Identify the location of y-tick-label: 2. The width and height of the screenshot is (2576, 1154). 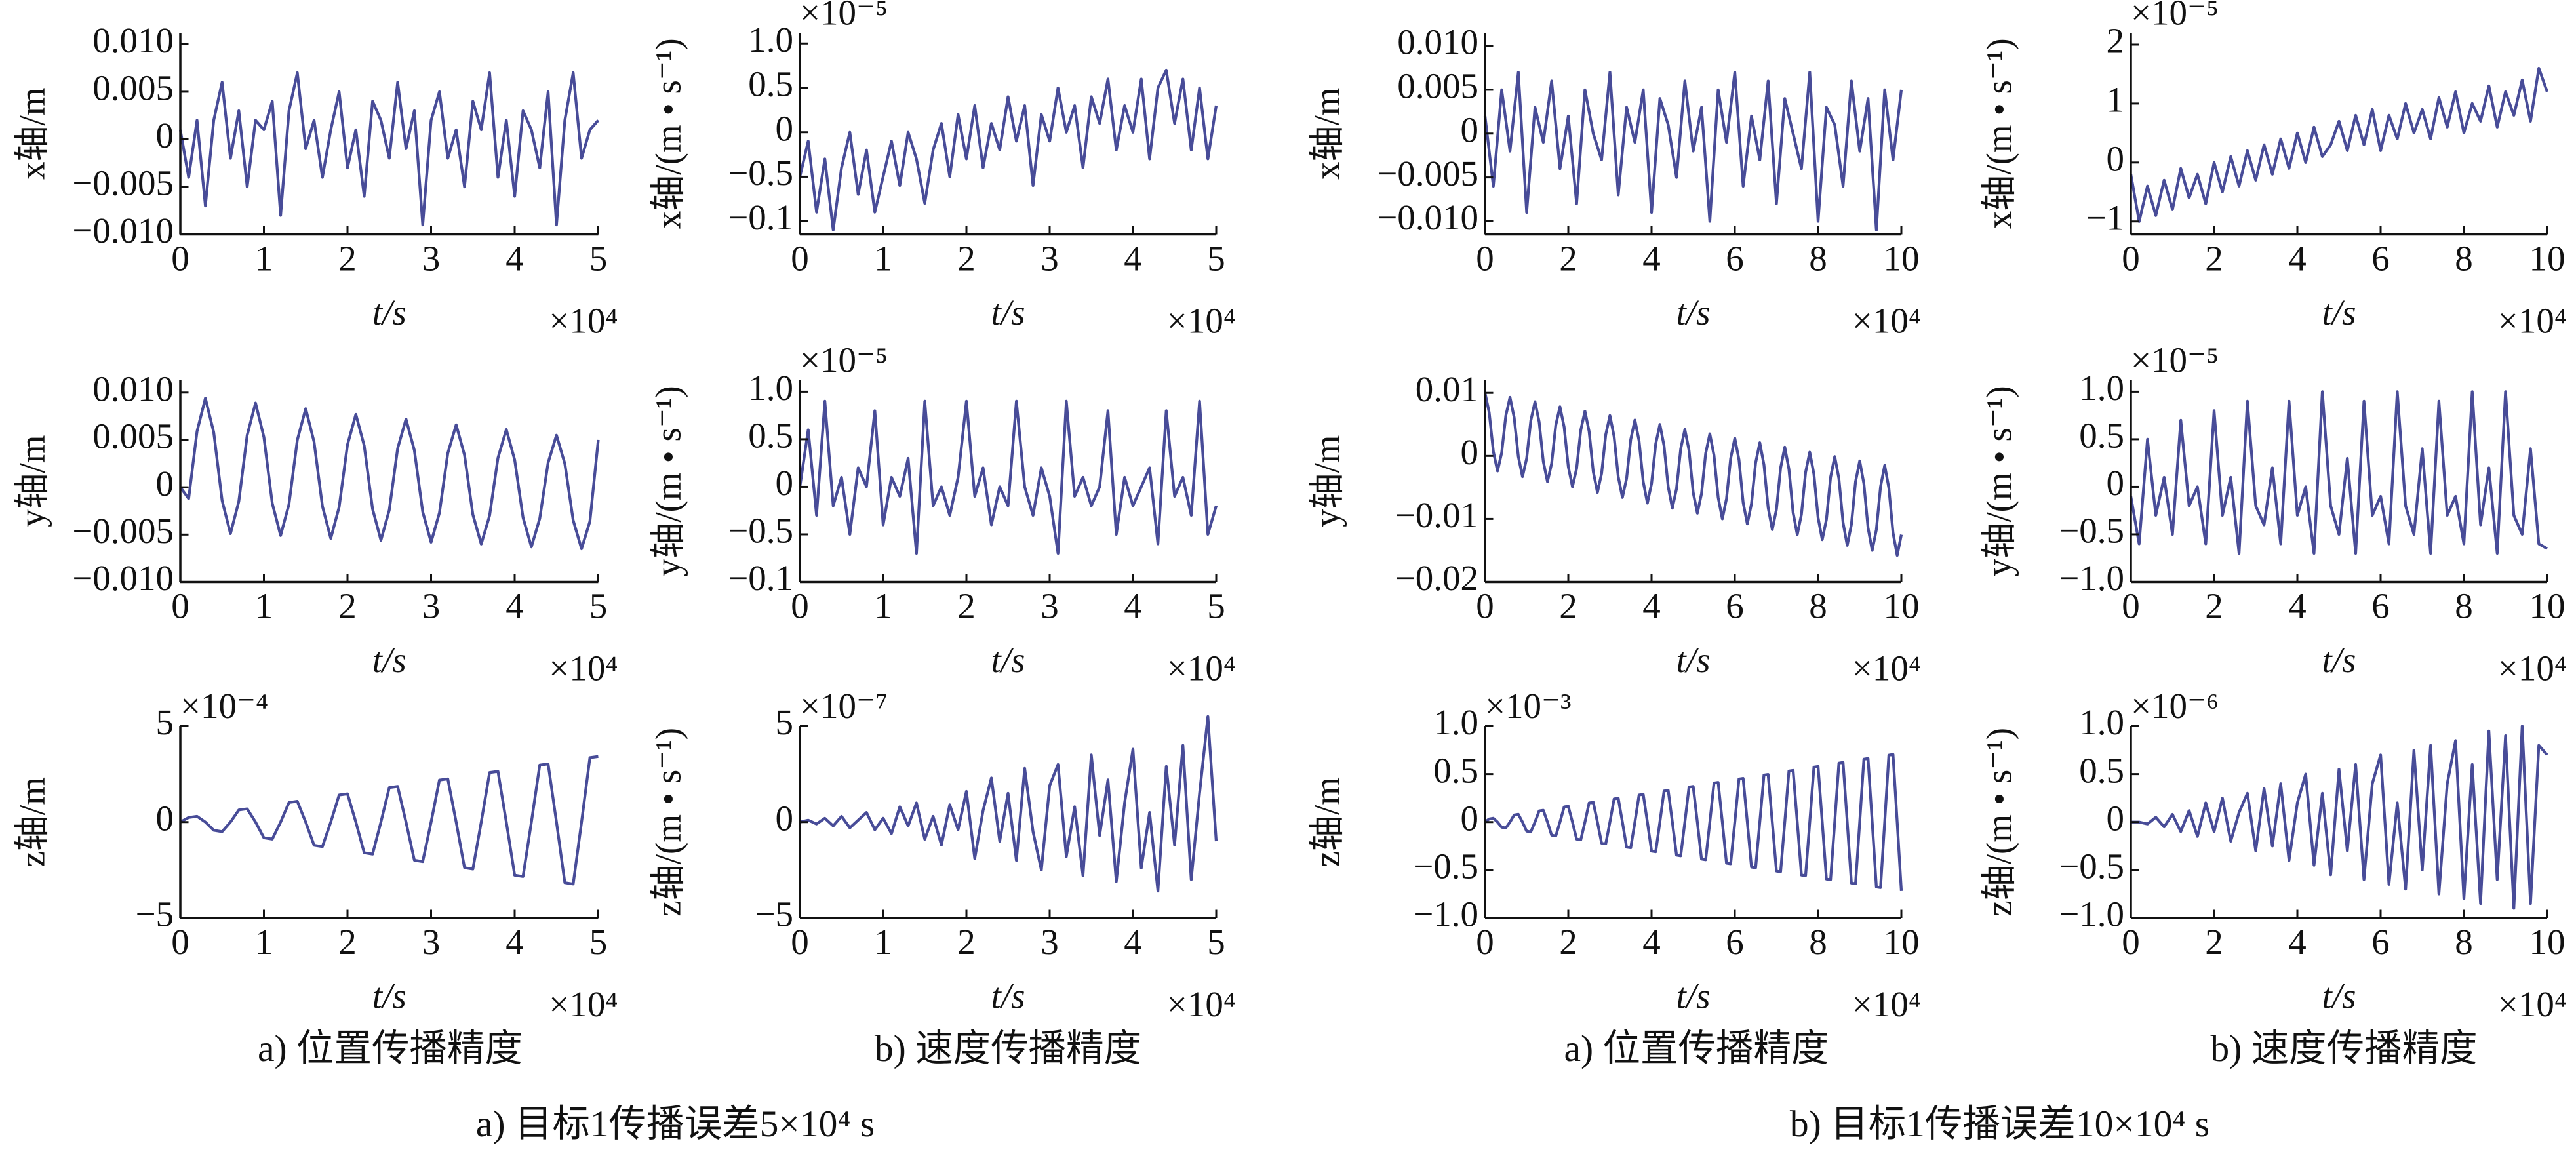
(2116, 41).